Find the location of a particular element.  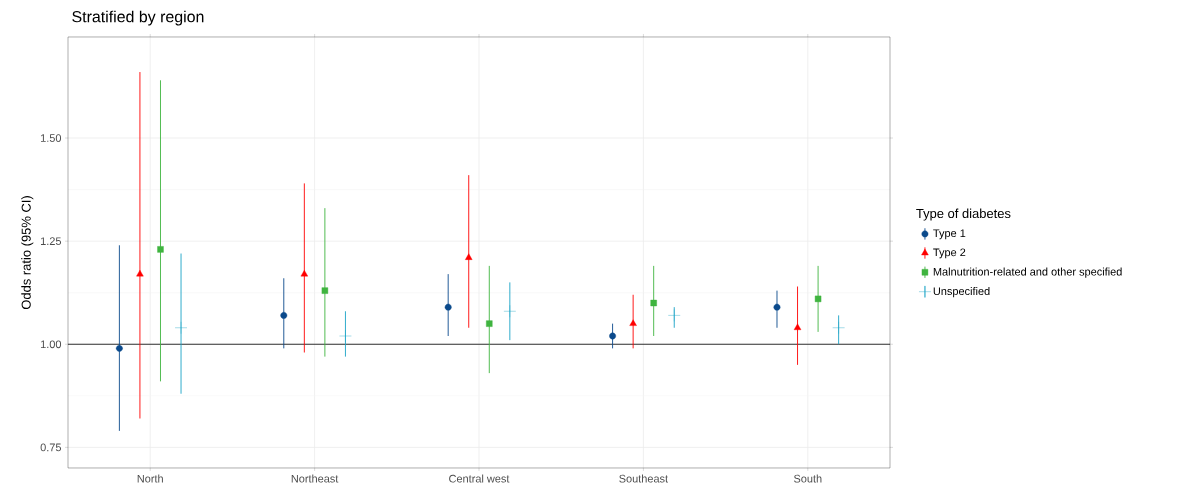

y-tick-label: 0.75 is located at coordinates (51, 447).